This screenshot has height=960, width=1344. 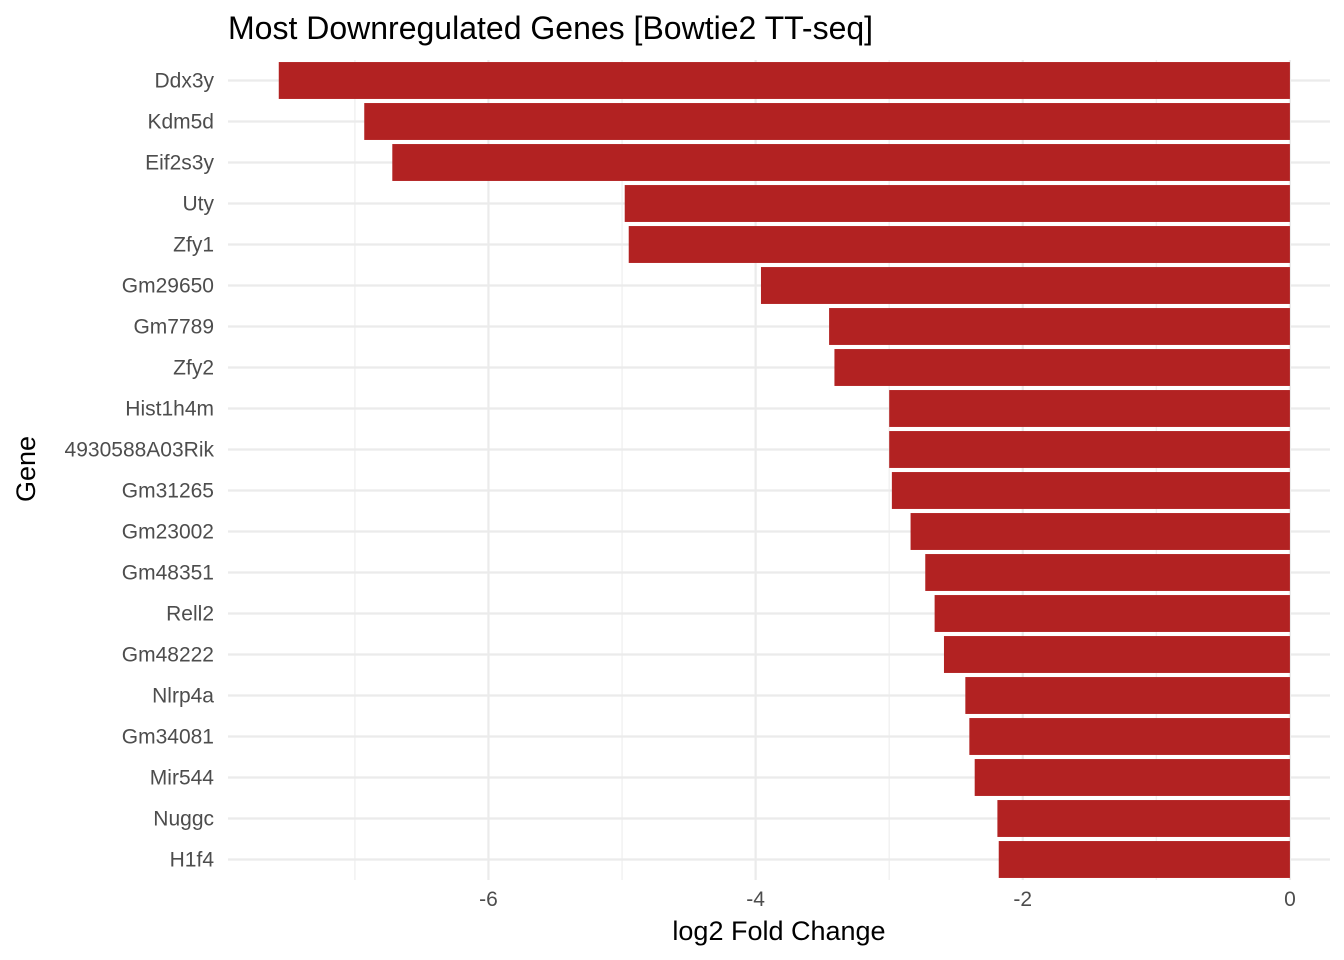 What do you see at coordinates (26, 469) in the screenshot?
I see `y-axis-title: Gene` at bounding box center [26, 469].